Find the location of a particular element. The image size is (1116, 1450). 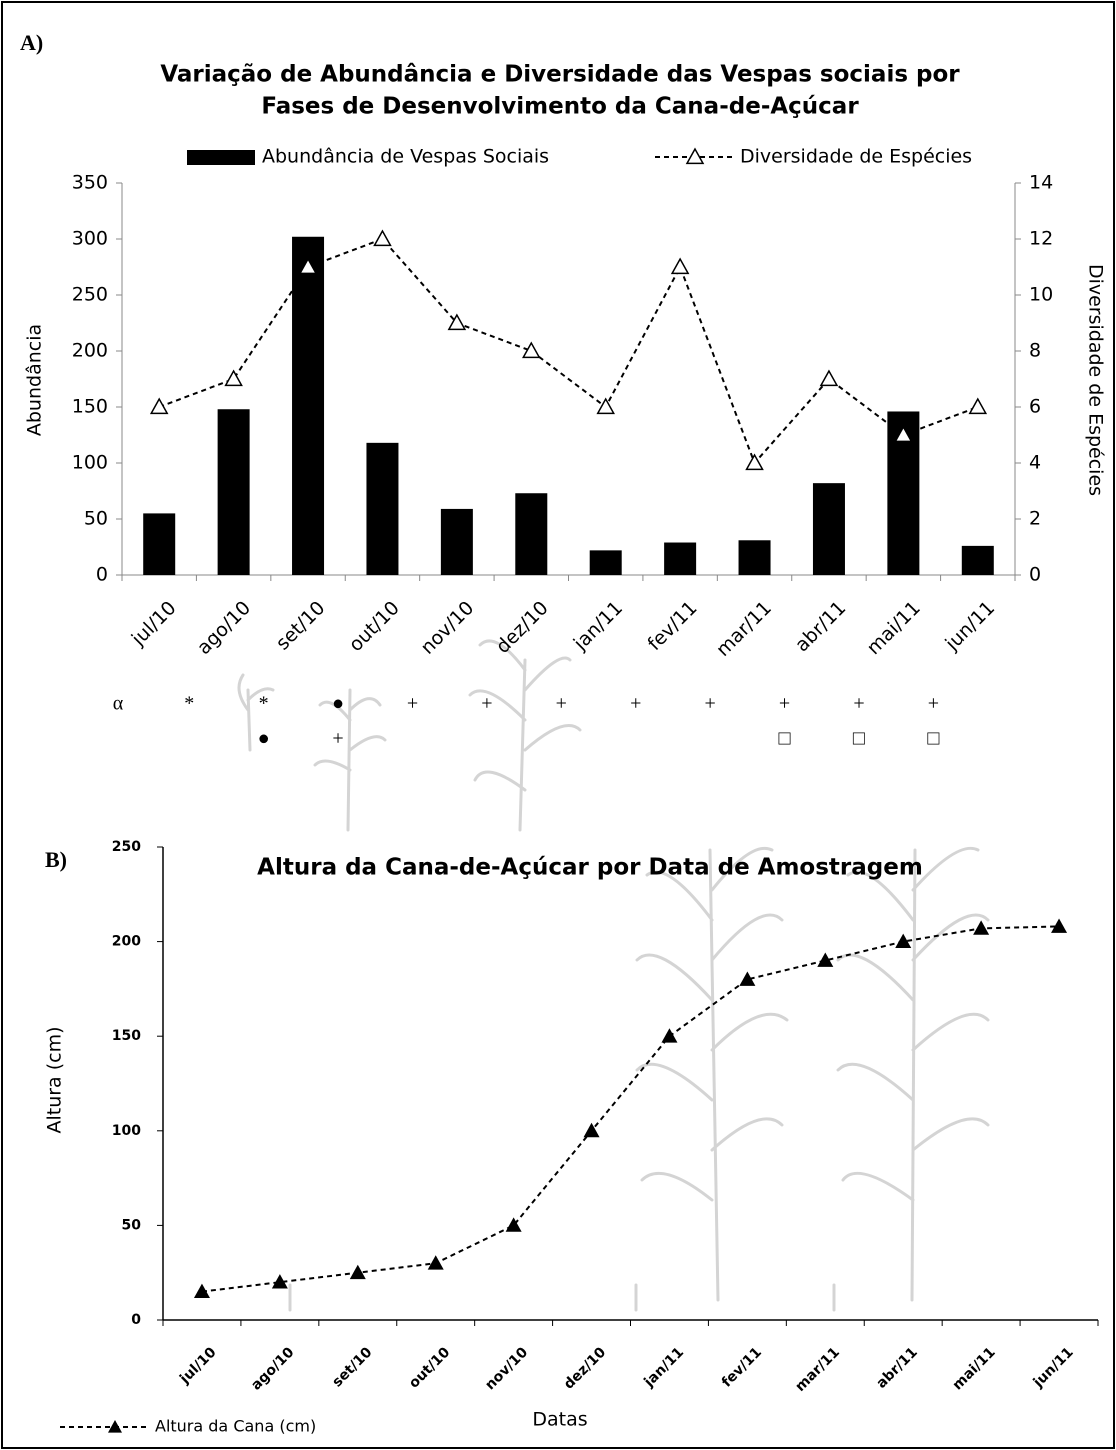

y2-tick-label: 0 is located at coordinates (1035, 575).